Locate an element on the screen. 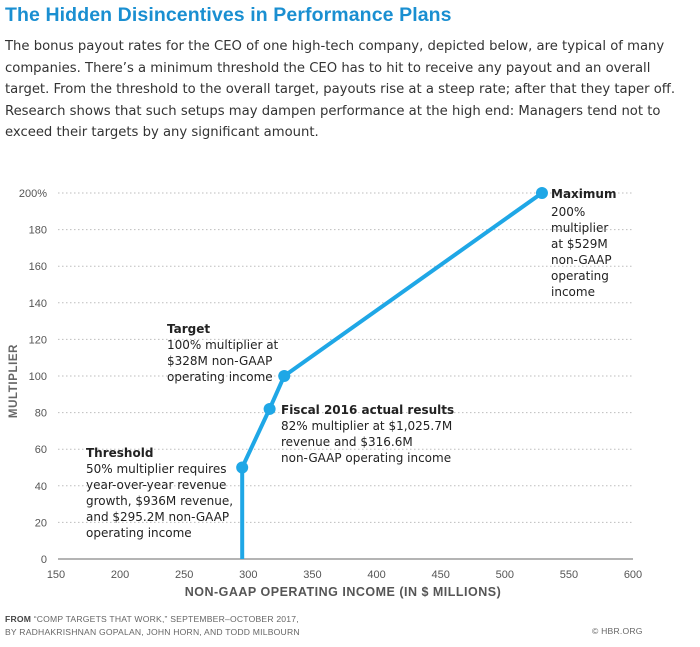  x-tick-label: 350 is located at coordinates (312, 575).